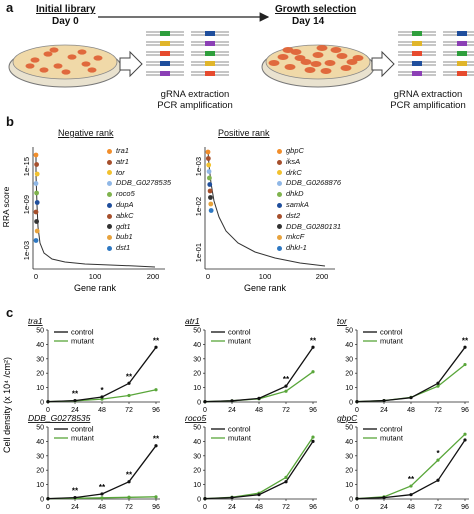 This screenshot has height=514, width=474. Describe the element at coordinates (438, 507) in the screenshot. I see `x-tick-label: 72` at that location.